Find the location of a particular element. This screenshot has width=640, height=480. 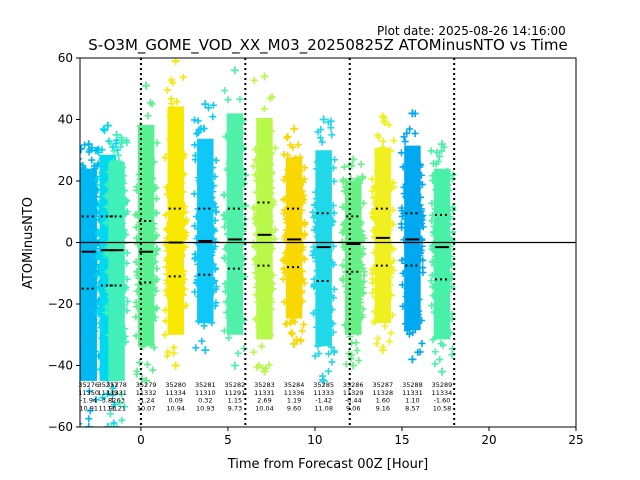

y-tick-label: 60 is located at coordinates (65, 58).